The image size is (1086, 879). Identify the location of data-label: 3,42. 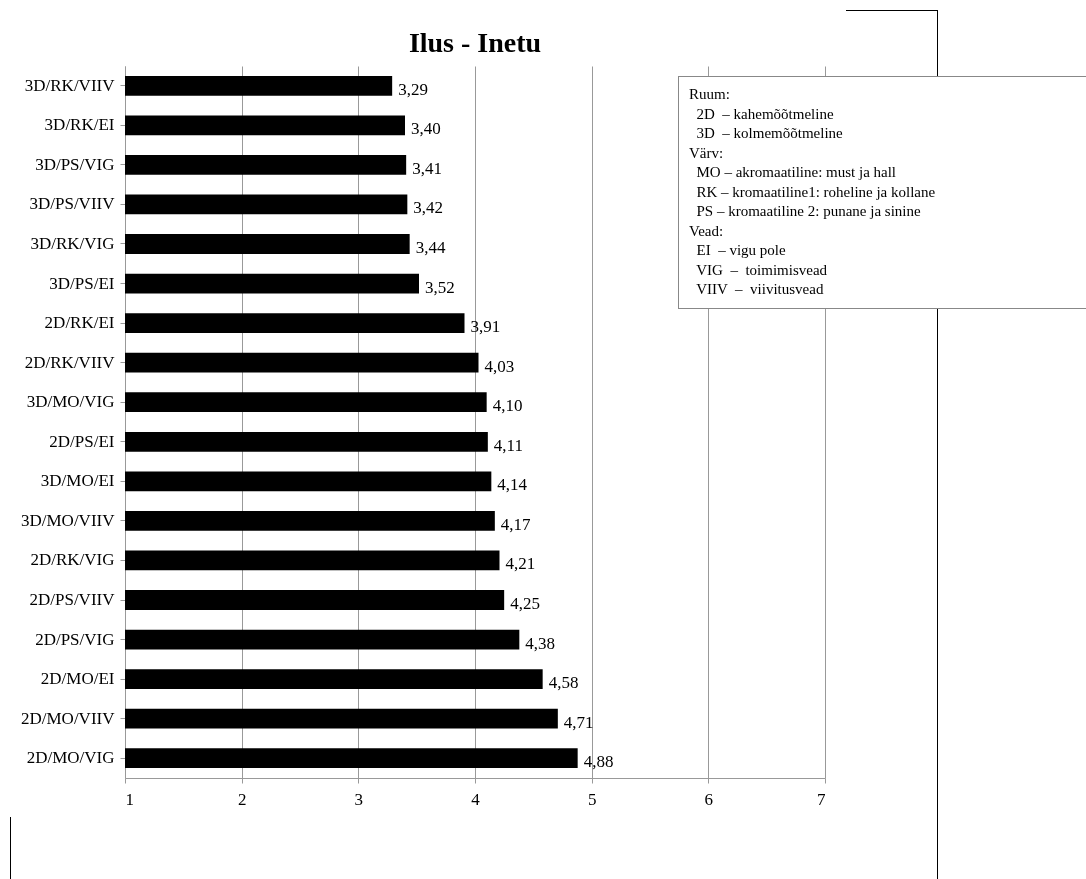
(428, 208).